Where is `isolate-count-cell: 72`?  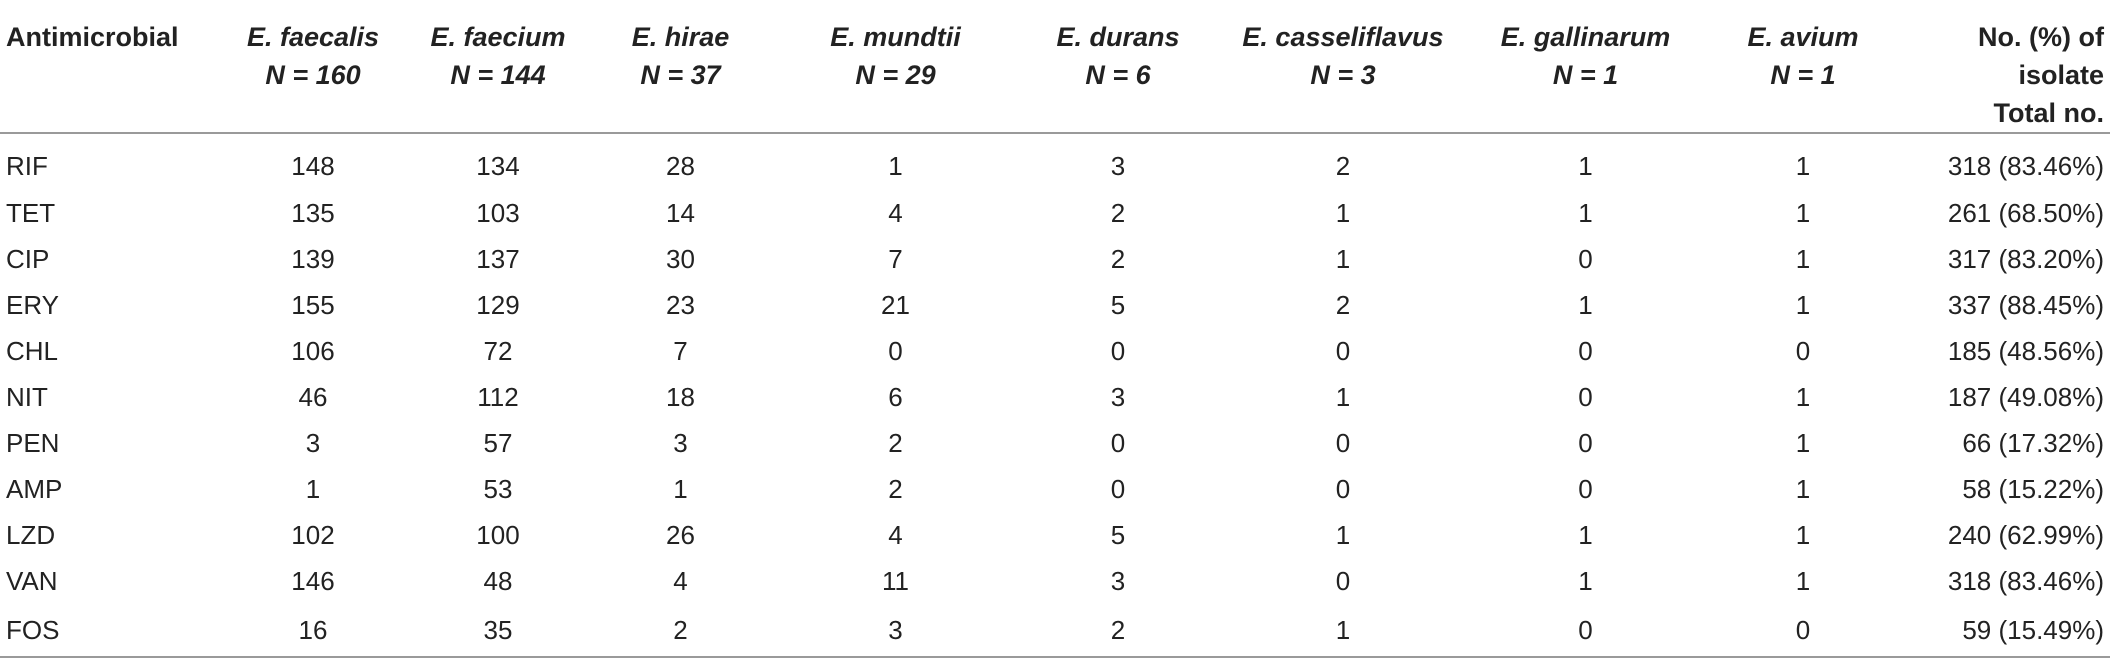
isolate-count-cell: 72 is located at coordinates (498, 350).